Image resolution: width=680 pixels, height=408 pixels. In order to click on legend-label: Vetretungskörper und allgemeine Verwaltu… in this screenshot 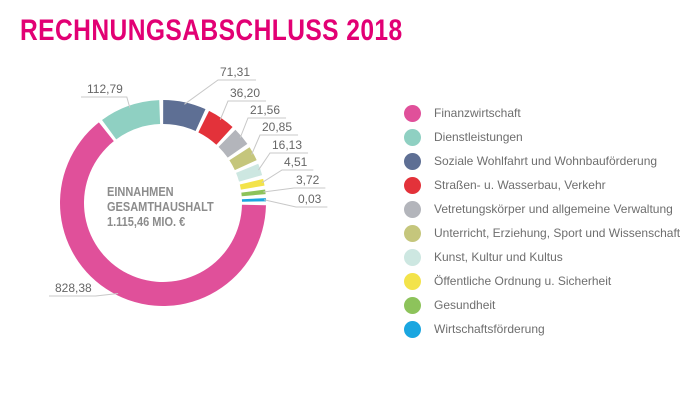, I will do `click(553, 209)`.